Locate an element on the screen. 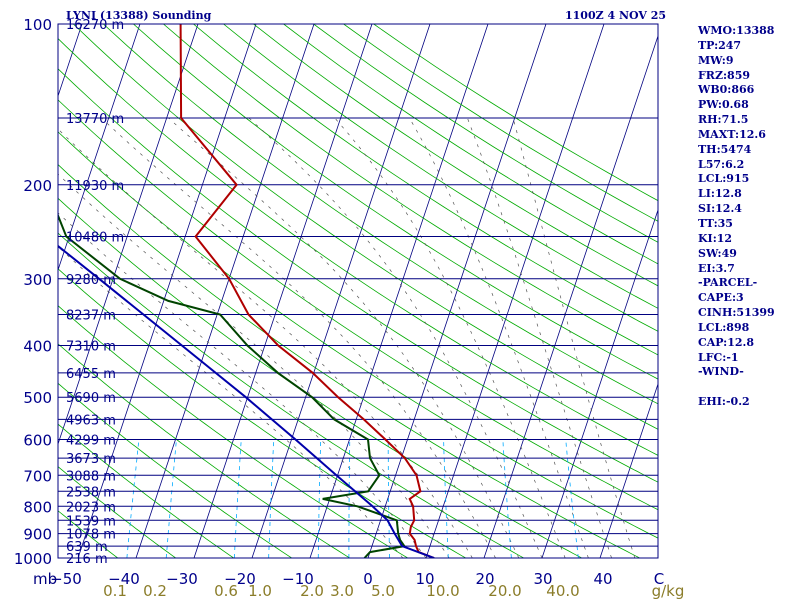 This screenshot has height=600, width=800. height-label: 7310 m is located at coordinates (91, 347).